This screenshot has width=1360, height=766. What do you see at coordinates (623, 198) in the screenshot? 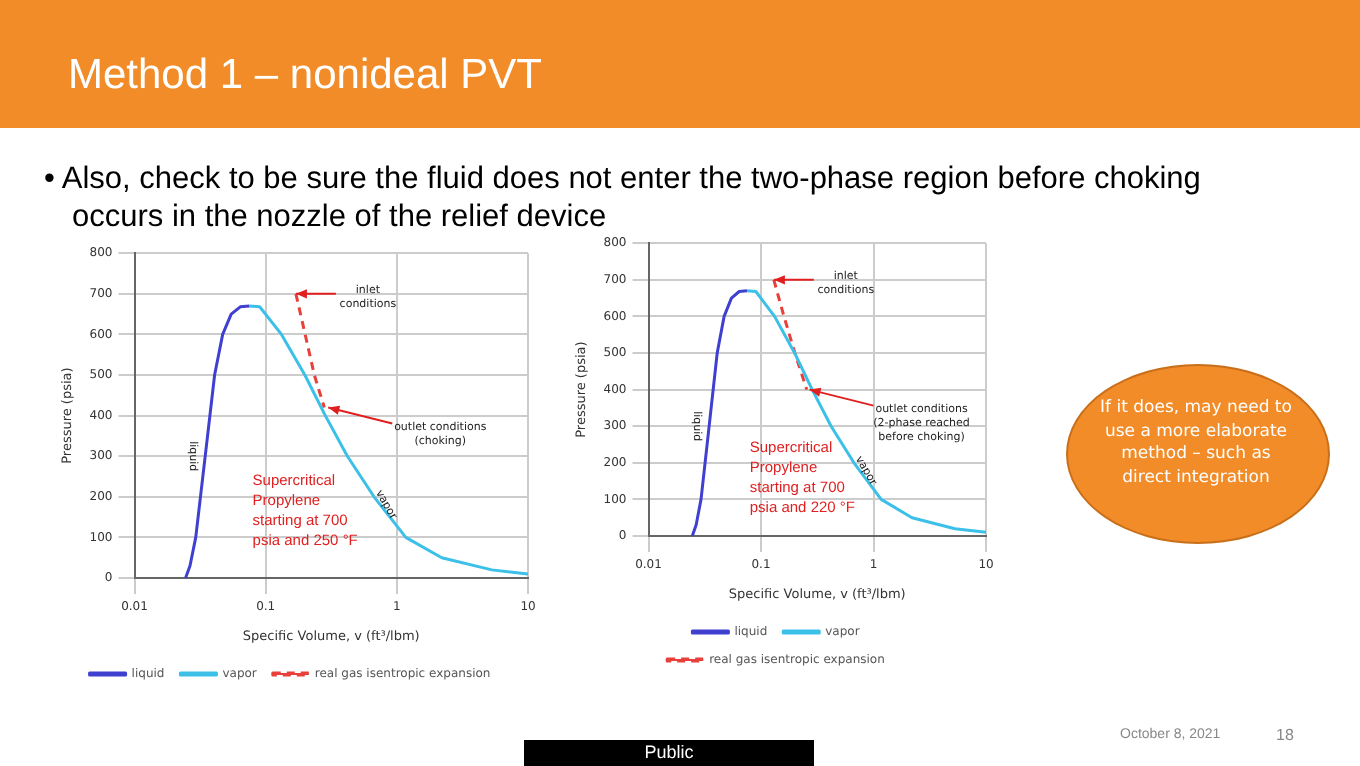
I see `text: • Also, check to be sure the fluid does not enter the two-phase region before choking occurs in the nozzle of the relief device` at bounding box center [623, 198].